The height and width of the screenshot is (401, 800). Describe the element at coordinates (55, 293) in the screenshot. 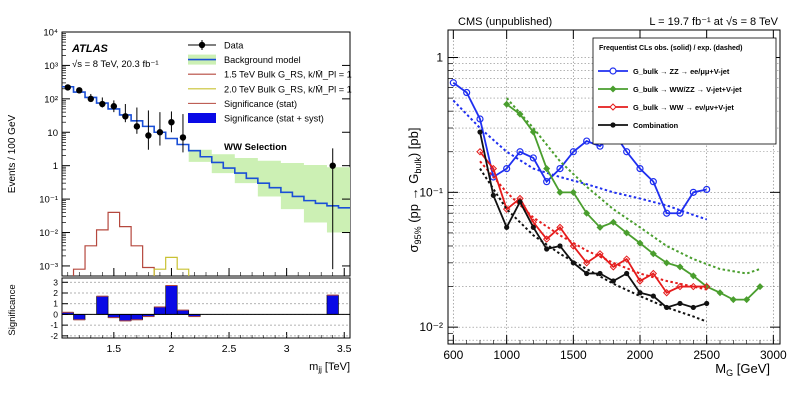

I see `sig-y-tick-label: 2` at that location.